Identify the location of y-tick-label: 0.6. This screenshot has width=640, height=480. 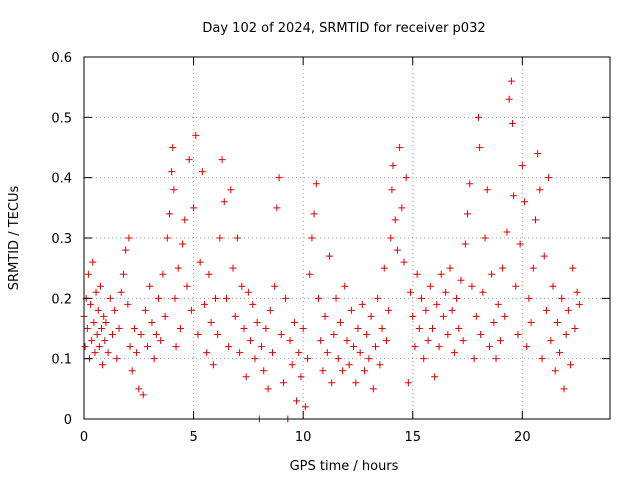
(61, 58).